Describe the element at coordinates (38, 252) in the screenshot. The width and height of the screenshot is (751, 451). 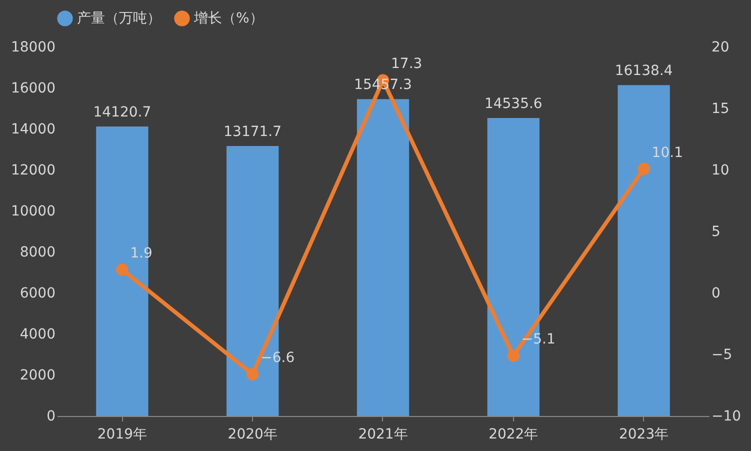
I see `y-tick-label: 8000` at that location.